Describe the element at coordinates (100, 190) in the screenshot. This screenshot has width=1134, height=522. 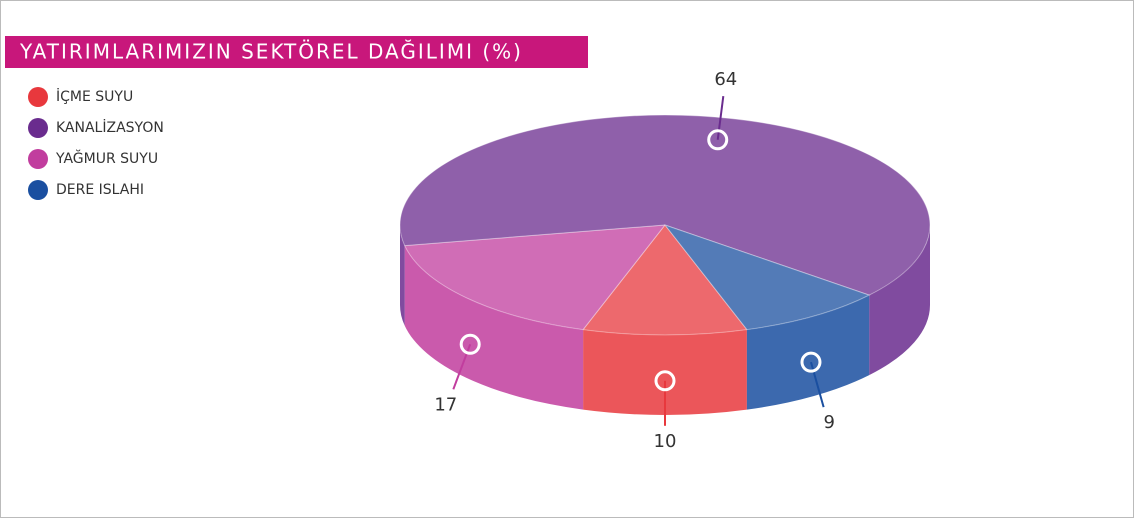
I see `legend-label: DERE ISLAHI` at that location.